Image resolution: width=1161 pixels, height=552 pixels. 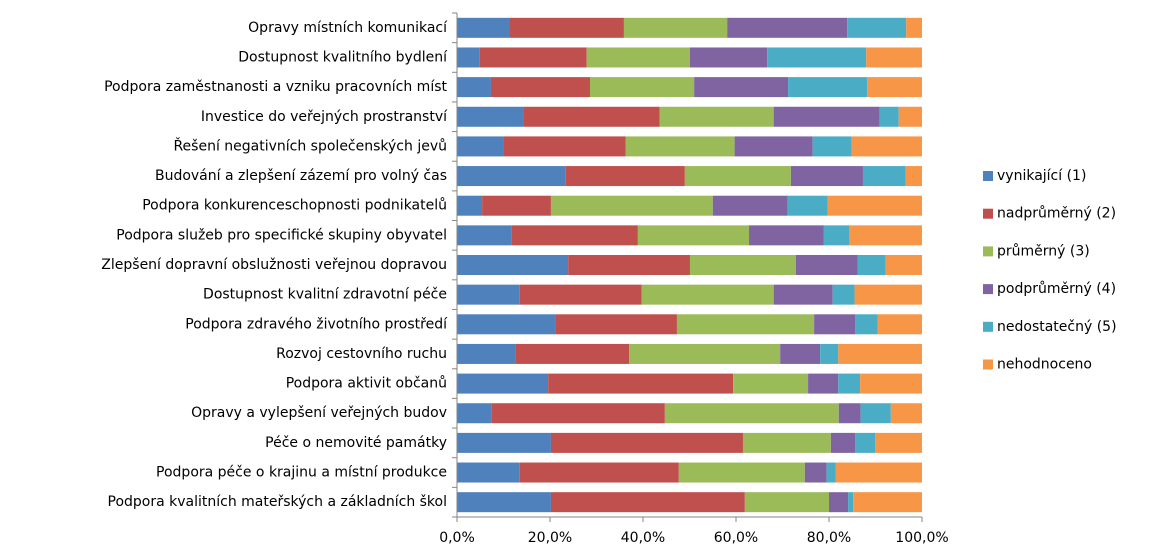 I want to click on category-label: Rozvoj cestovního ruchu, so click(x=361, y=354).